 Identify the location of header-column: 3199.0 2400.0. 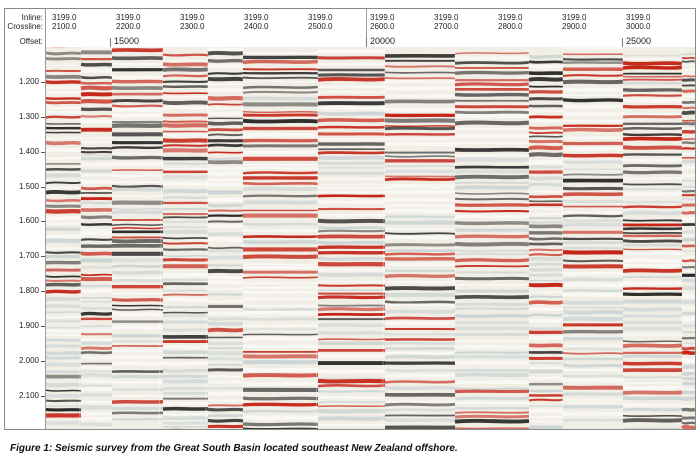
(256, 22).